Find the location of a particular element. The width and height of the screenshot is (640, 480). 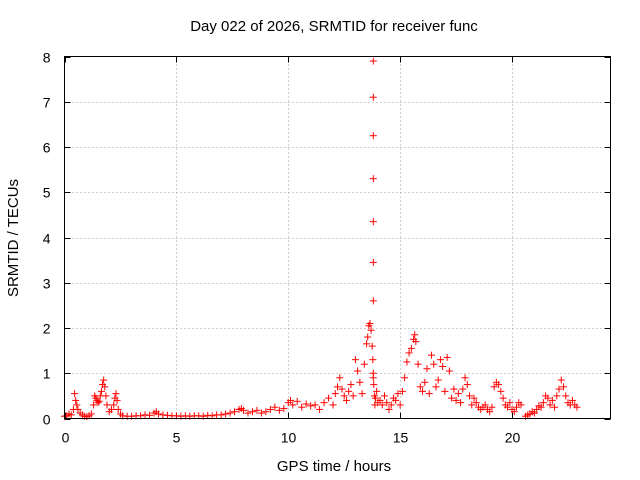

x-tick-label: 5 is located at coordinates (177, 438).